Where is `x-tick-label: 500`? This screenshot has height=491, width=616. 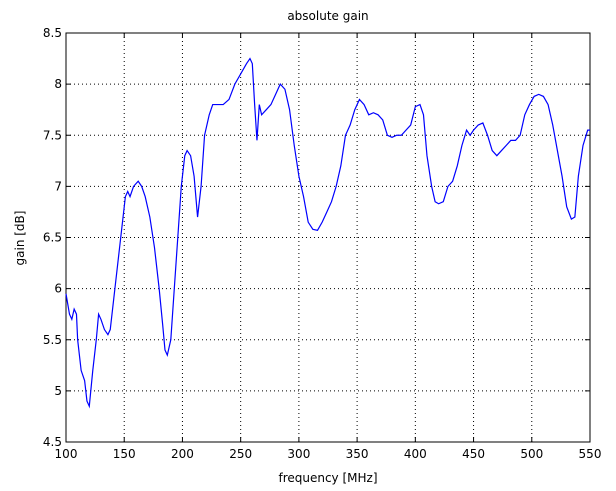 x-tick-label: 500 is located at coordinates (531, 454).